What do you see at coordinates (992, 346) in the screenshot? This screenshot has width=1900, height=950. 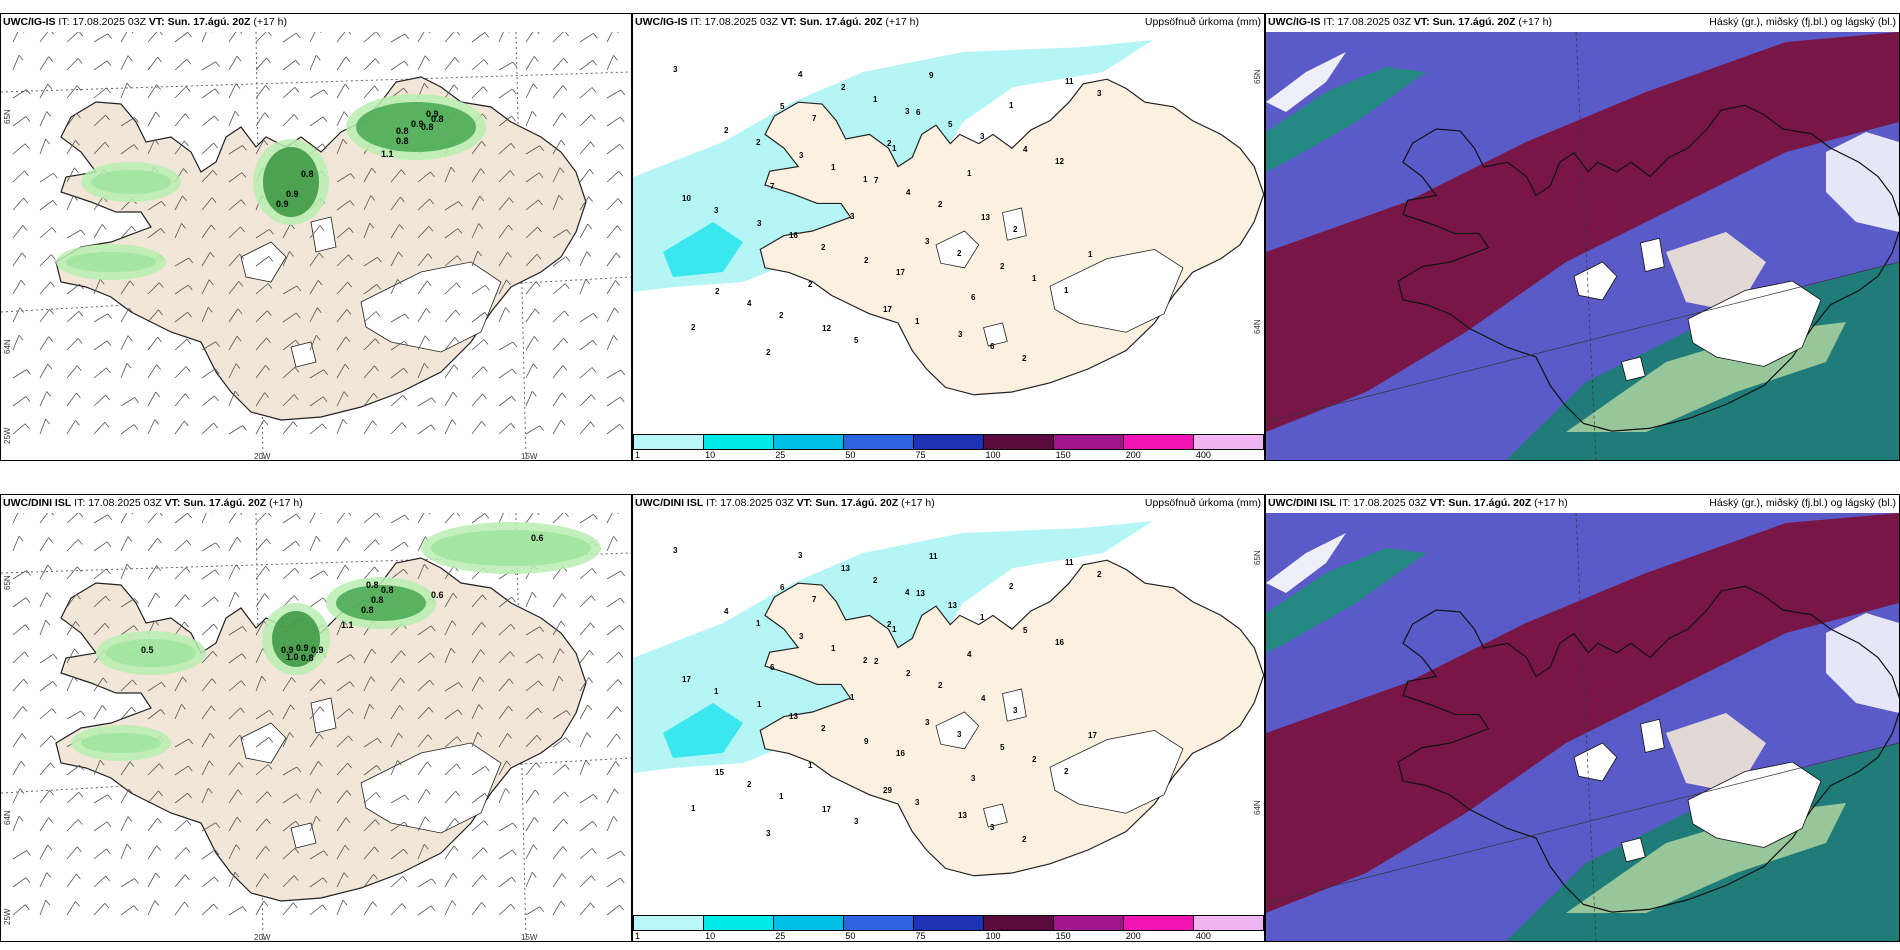 I see `precip-value-label: 6` at bounding box center [992, 346].